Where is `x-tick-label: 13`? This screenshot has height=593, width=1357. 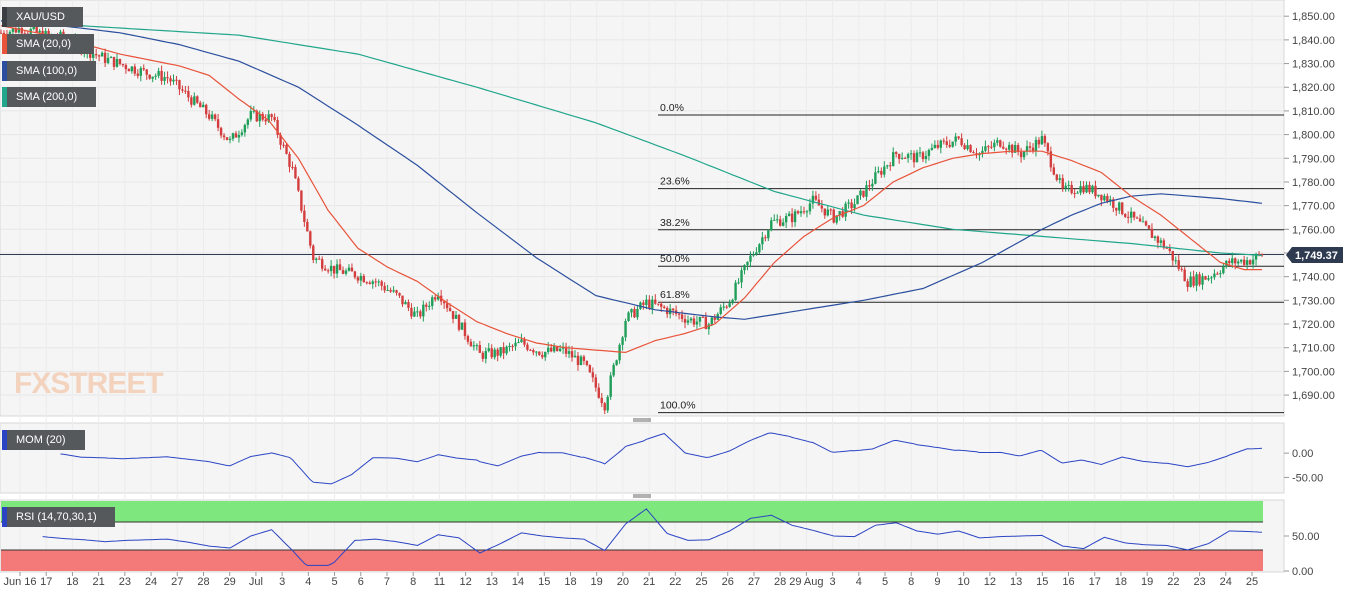
x-tick-label: 13 is located at coordinates (492, 582).